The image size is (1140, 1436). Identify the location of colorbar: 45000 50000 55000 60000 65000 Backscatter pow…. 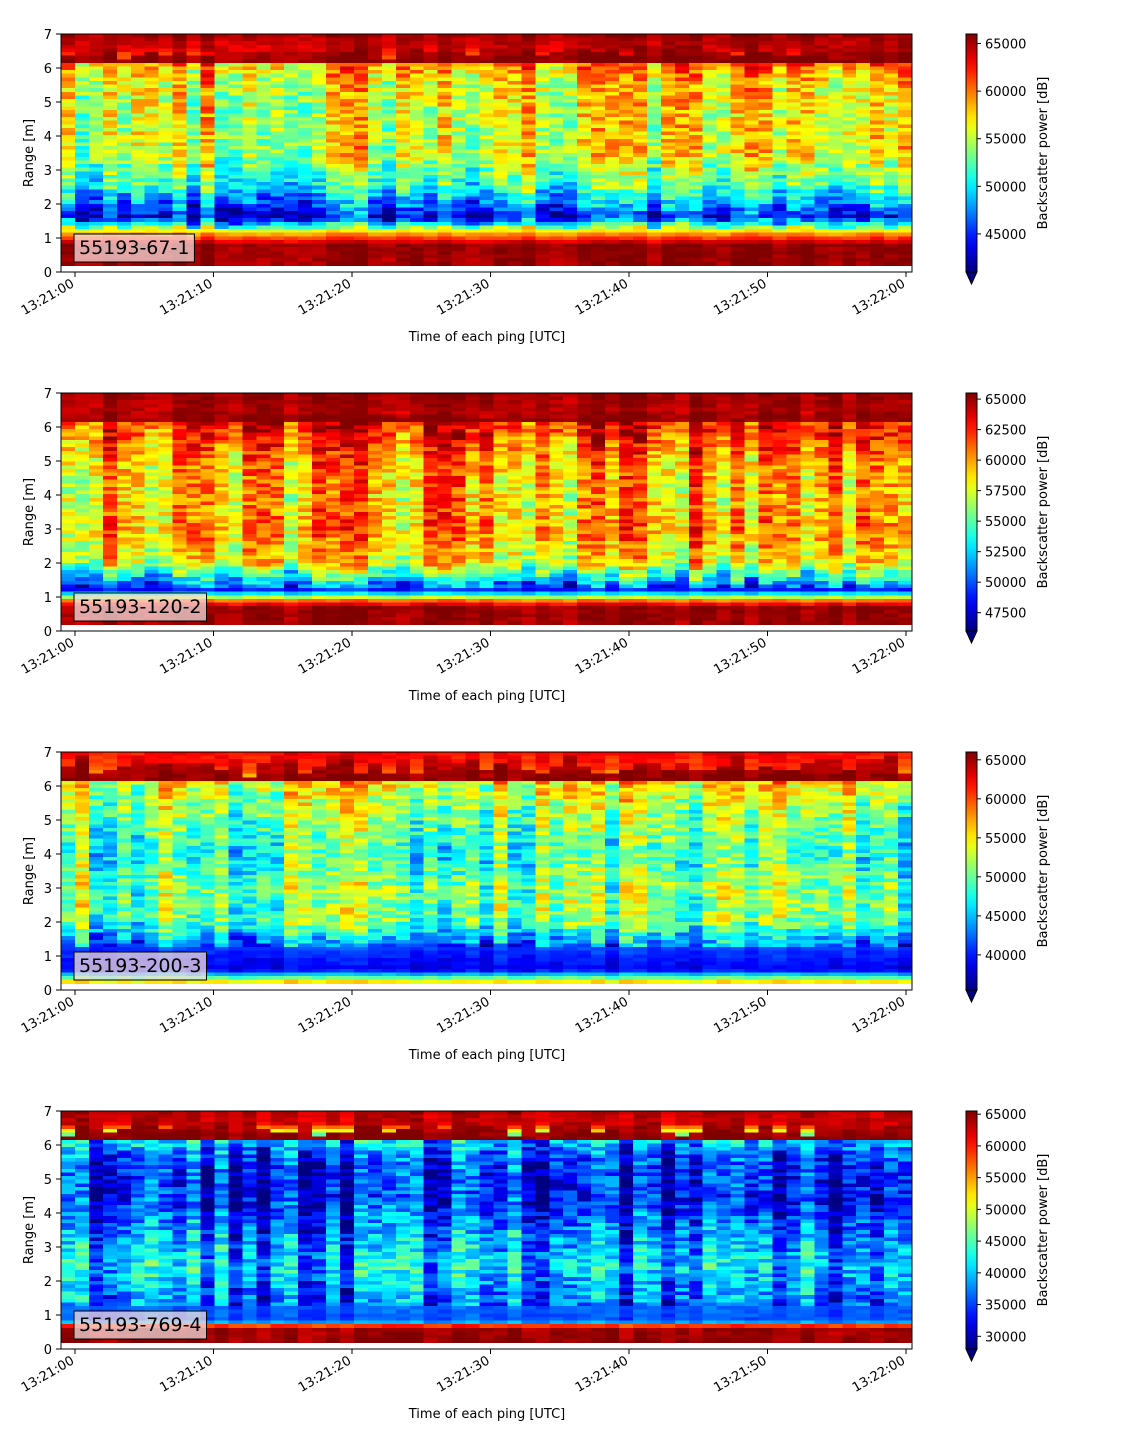
(1008, 159).